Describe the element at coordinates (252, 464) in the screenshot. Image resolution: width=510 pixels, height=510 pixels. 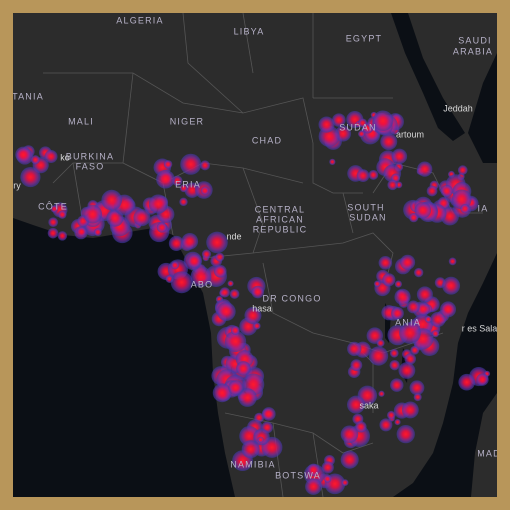
I see `country-label: NAMIBIA` at that location.